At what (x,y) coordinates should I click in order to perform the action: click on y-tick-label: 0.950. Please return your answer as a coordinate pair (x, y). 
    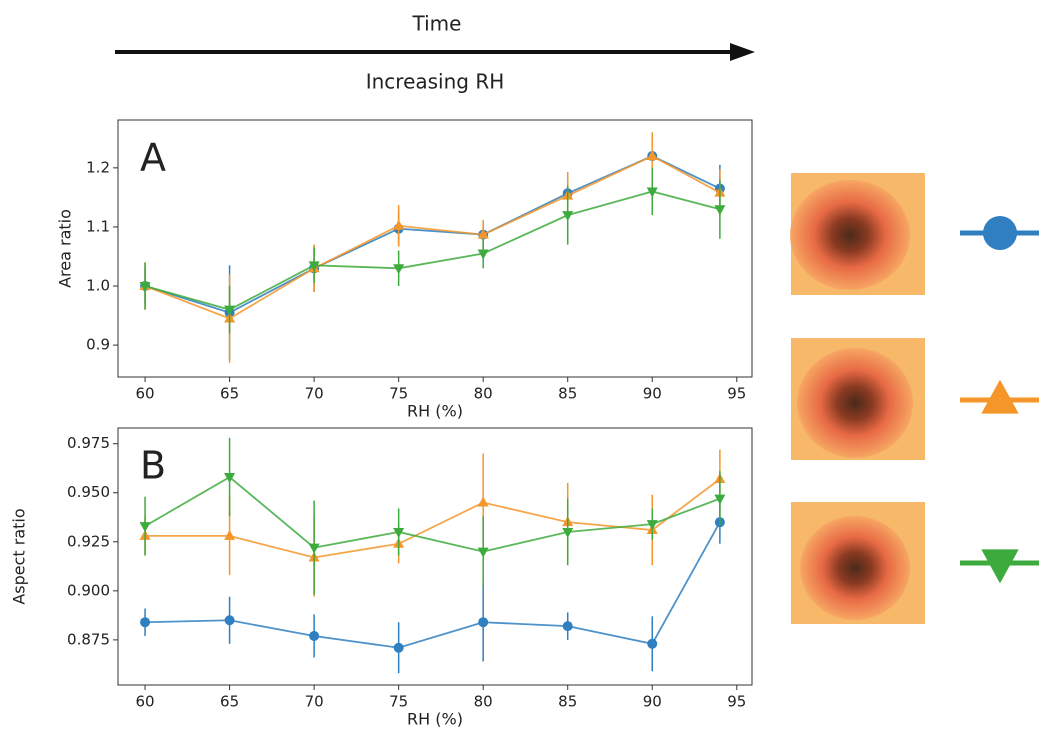
    Looking at the image, I should click on (88, 492).